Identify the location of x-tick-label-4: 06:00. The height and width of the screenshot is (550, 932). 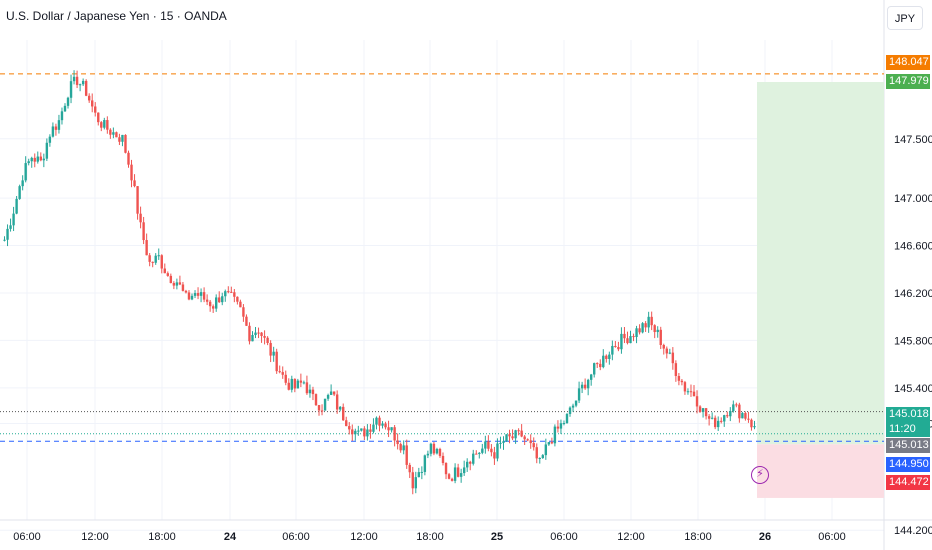
(296, 537).